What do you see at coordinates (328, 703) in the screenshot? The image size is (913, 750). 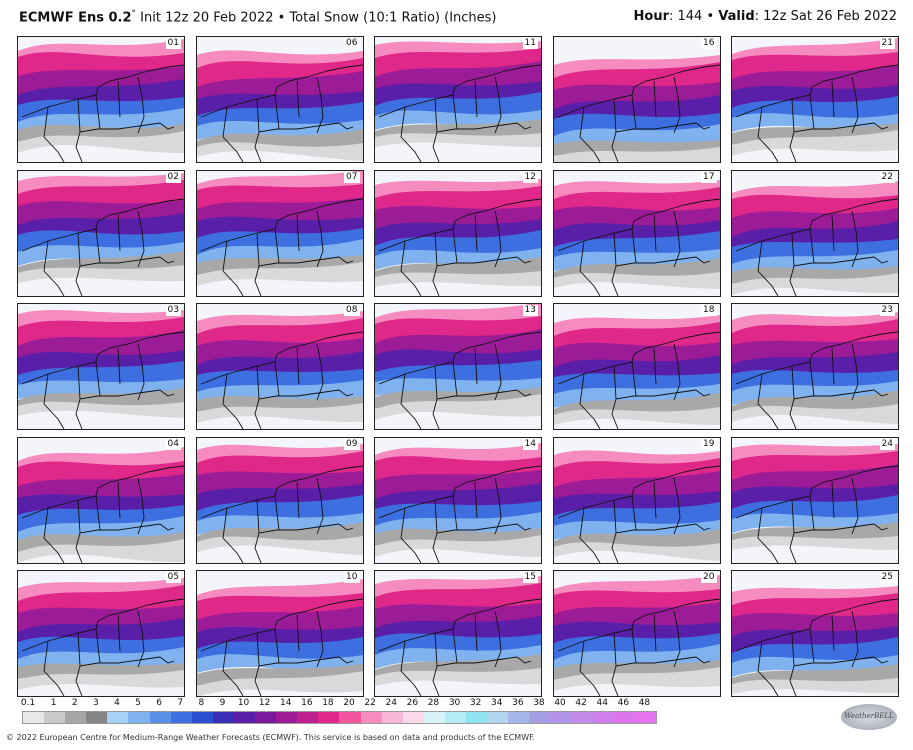 I see `colorbar-tick-label: 18` at bounding box center [328, 703].